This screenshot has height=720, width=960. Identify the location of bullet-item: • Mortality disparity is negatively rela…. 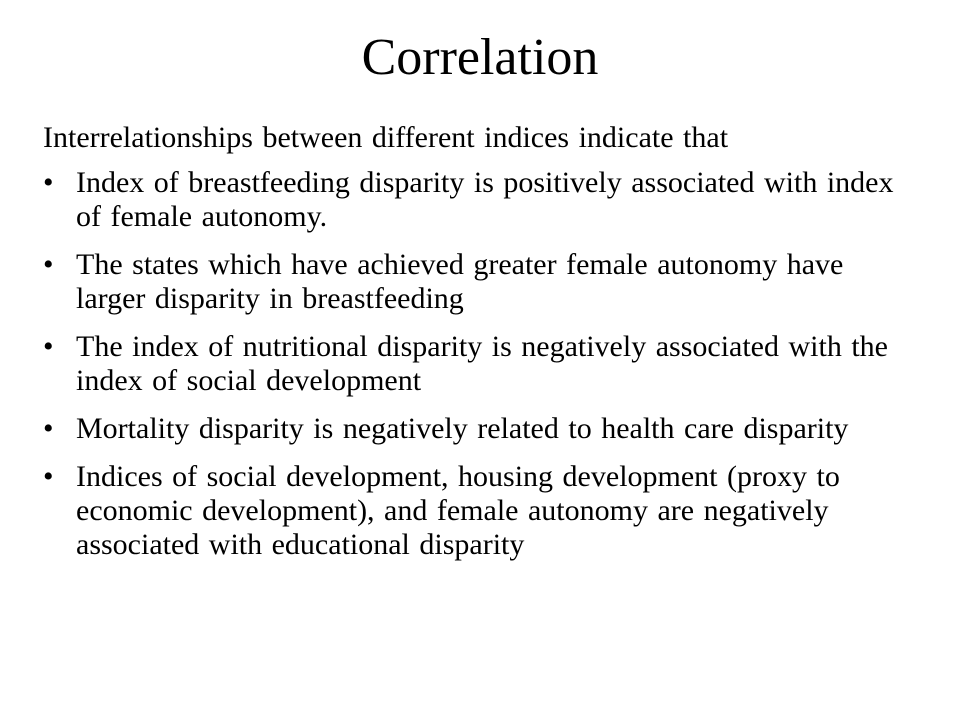
(478, 429).